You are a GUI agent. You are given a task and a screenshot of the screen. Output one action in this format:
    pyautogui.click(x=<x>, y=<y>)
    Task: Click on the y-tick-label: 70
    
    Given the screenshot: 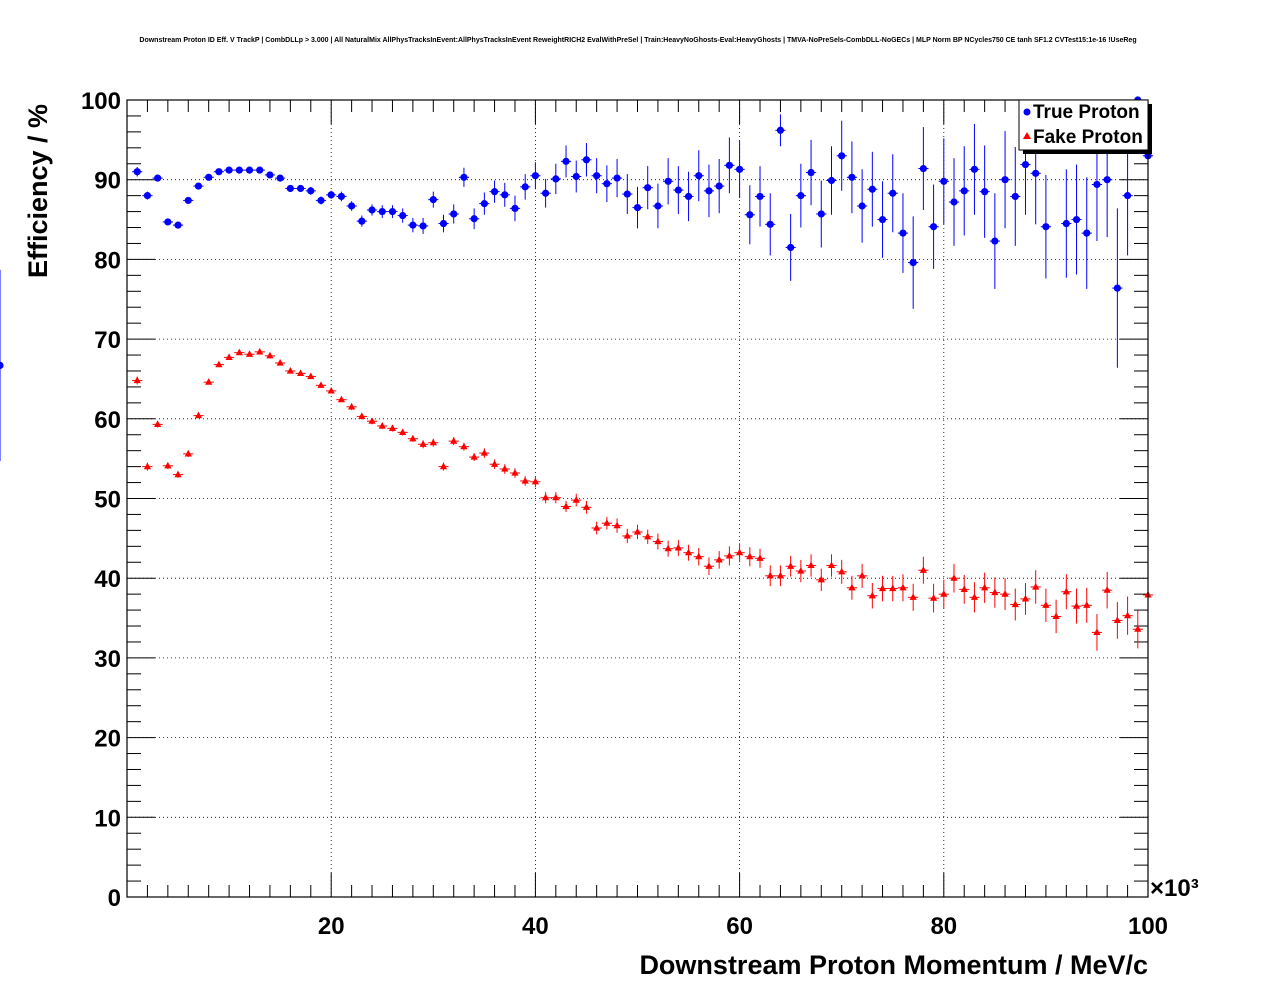 What is the action you would take?
    pyautogui.click(x=107, y=340)
    